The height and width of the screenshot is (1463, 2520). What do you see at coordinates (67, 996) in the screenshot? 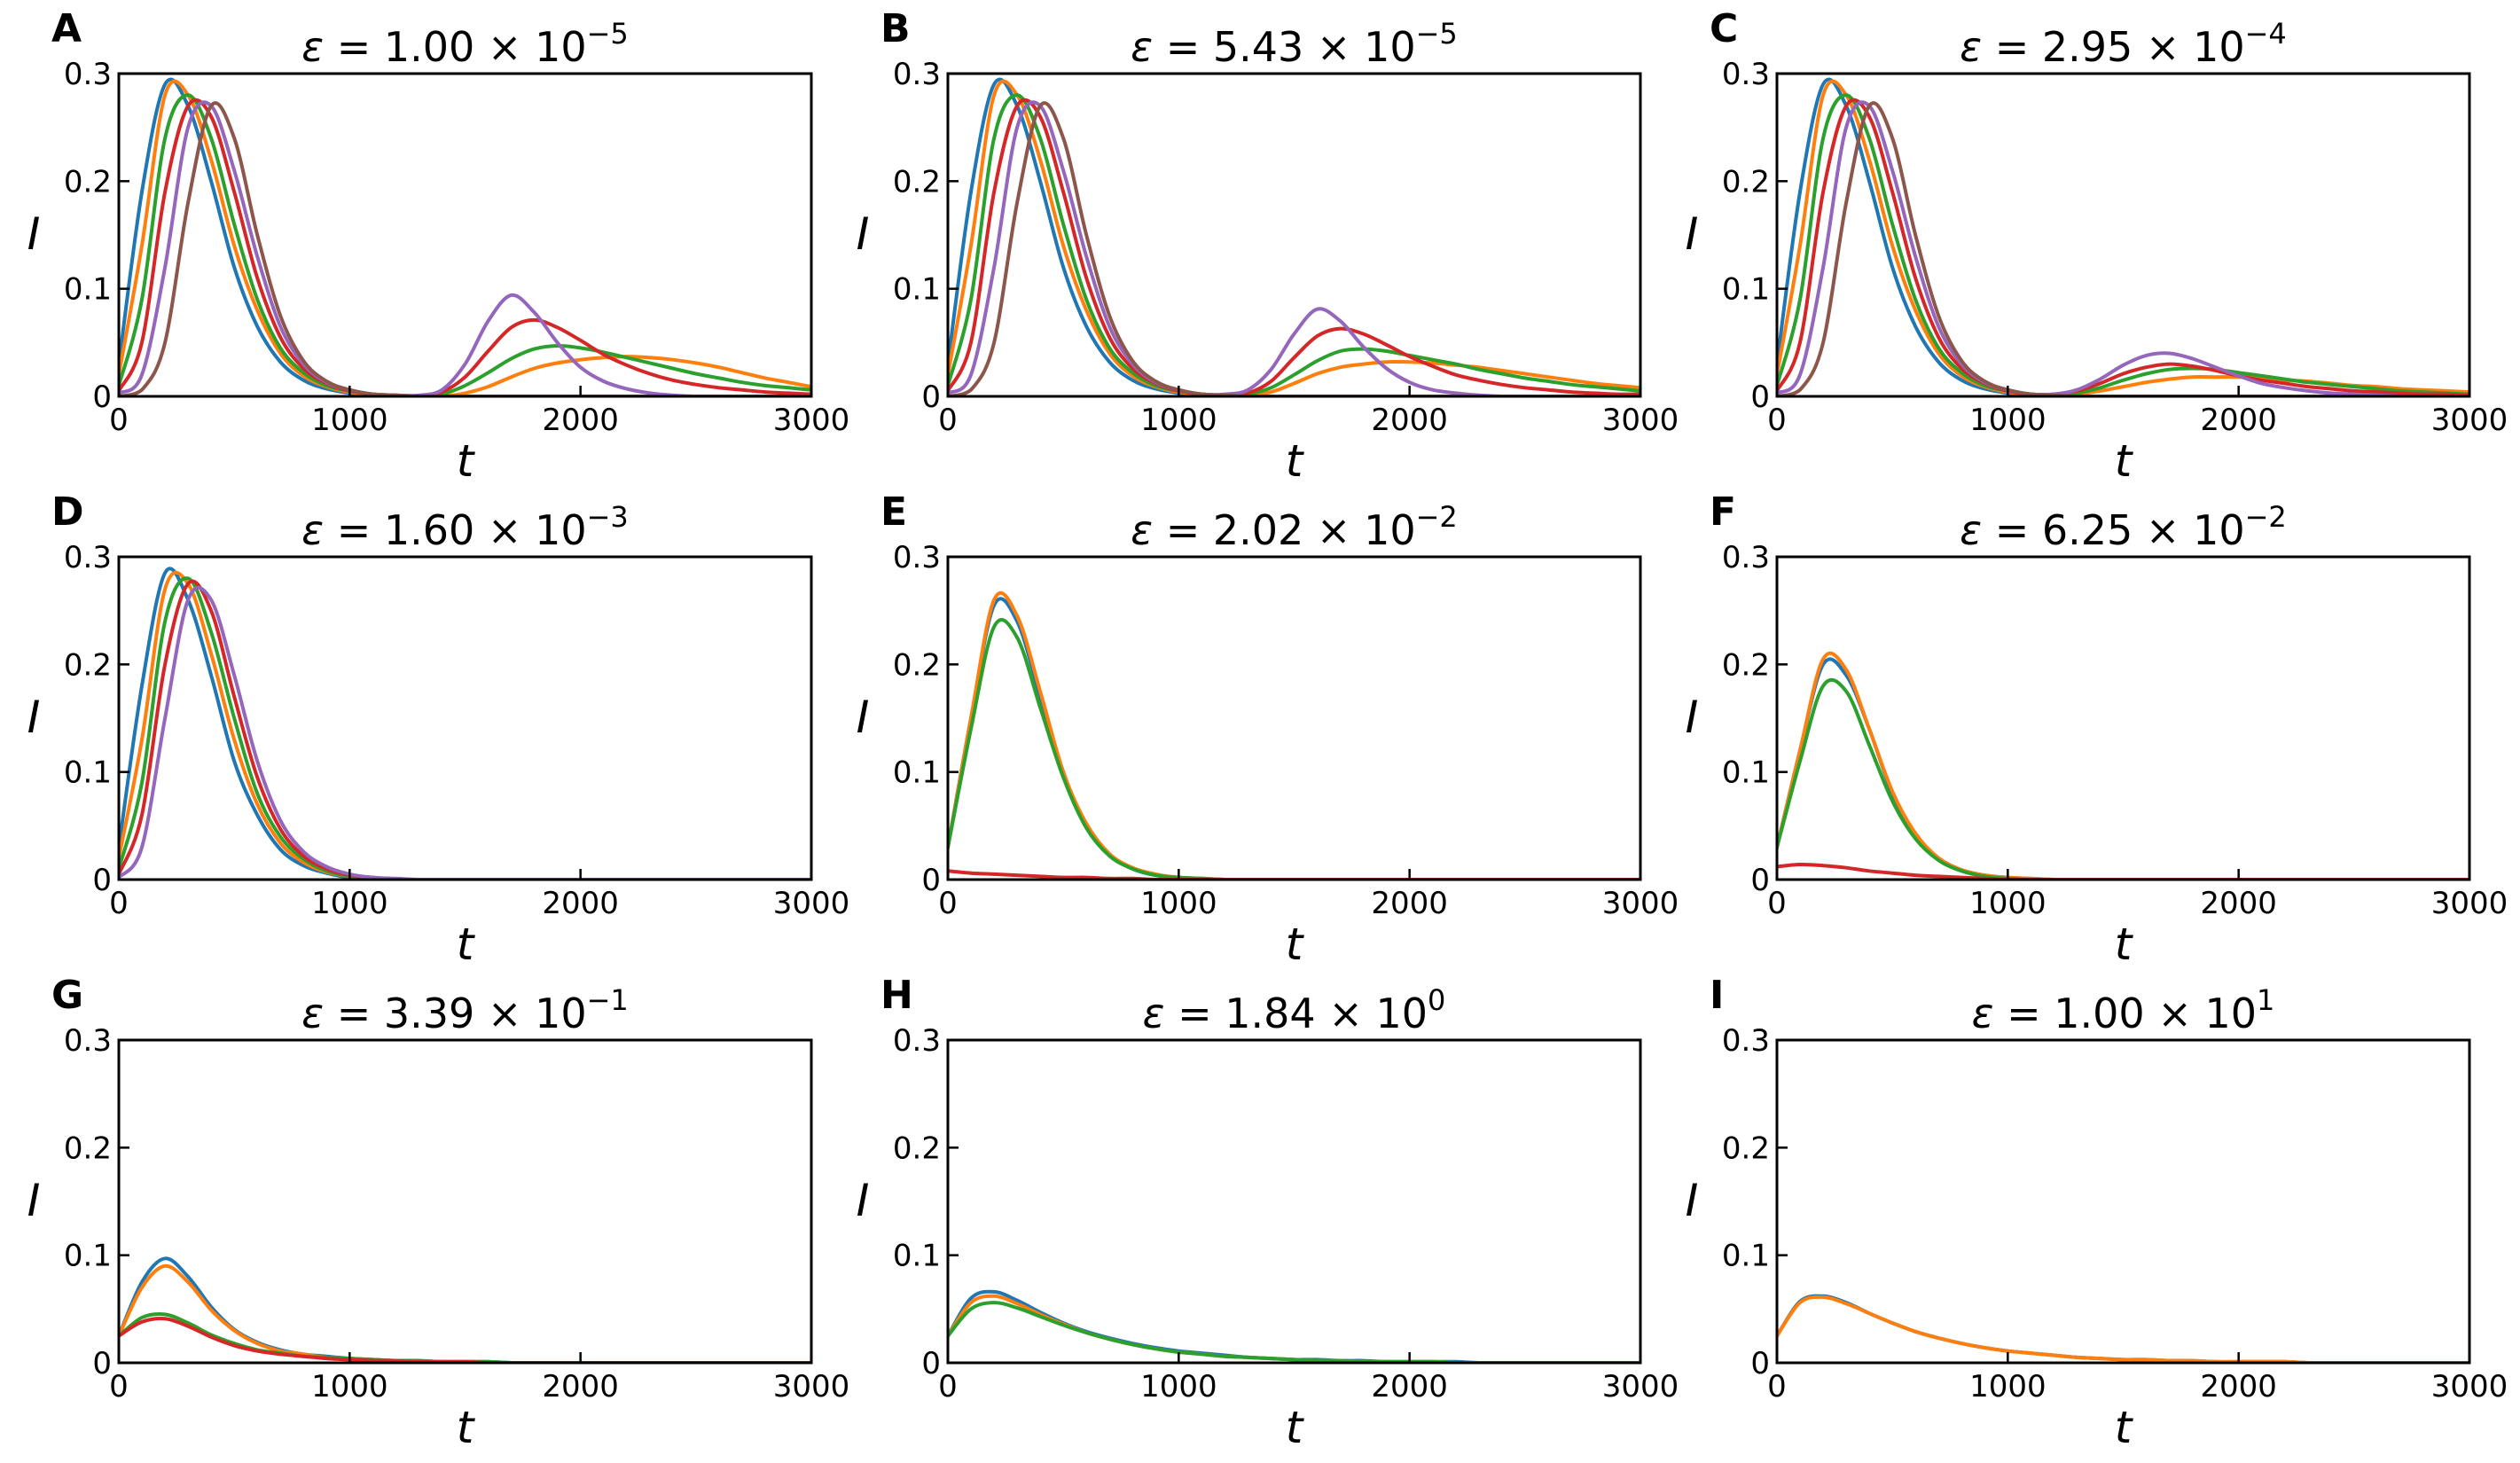
I see `panel-letter: G` at bounding box center [67, 996].